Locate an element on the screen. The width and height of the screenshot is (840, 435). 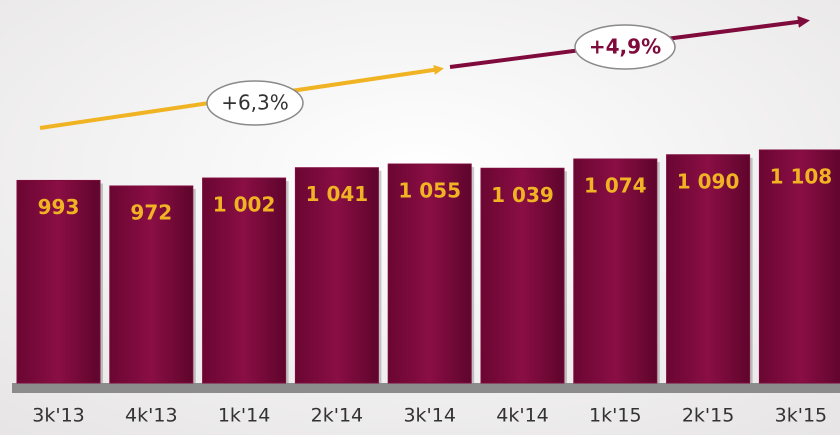
x-tick-label: 4k'13 is located at coordinates (151, 416).